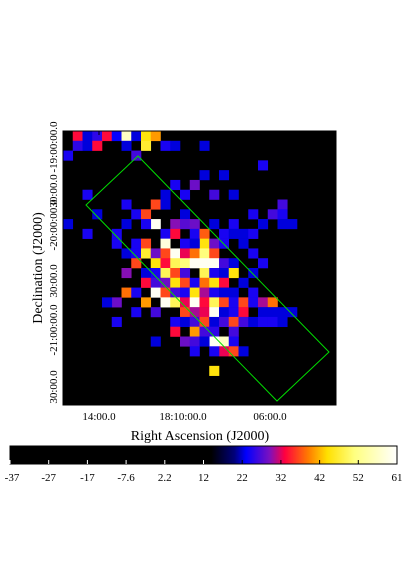 This screenshot has height=576, width=407. Describe the element at coordinates (183, 417) in the screenshot. I see `x-tick-label: 18:10:00.0` at that location.